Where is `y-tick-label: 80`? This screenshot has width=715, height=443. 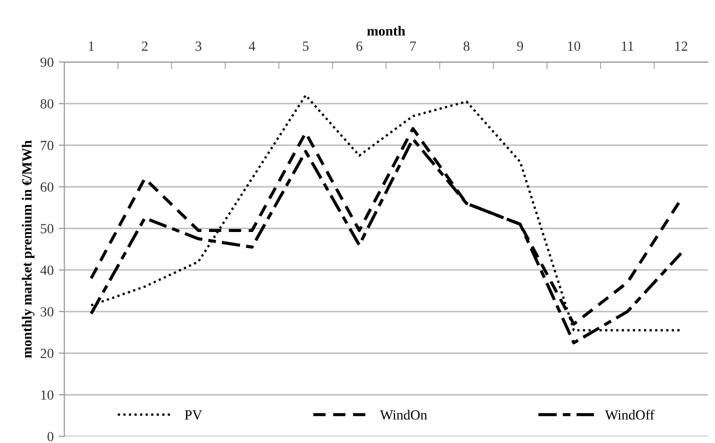
y-tick-label: 80 is located at coordinates (47, 104).